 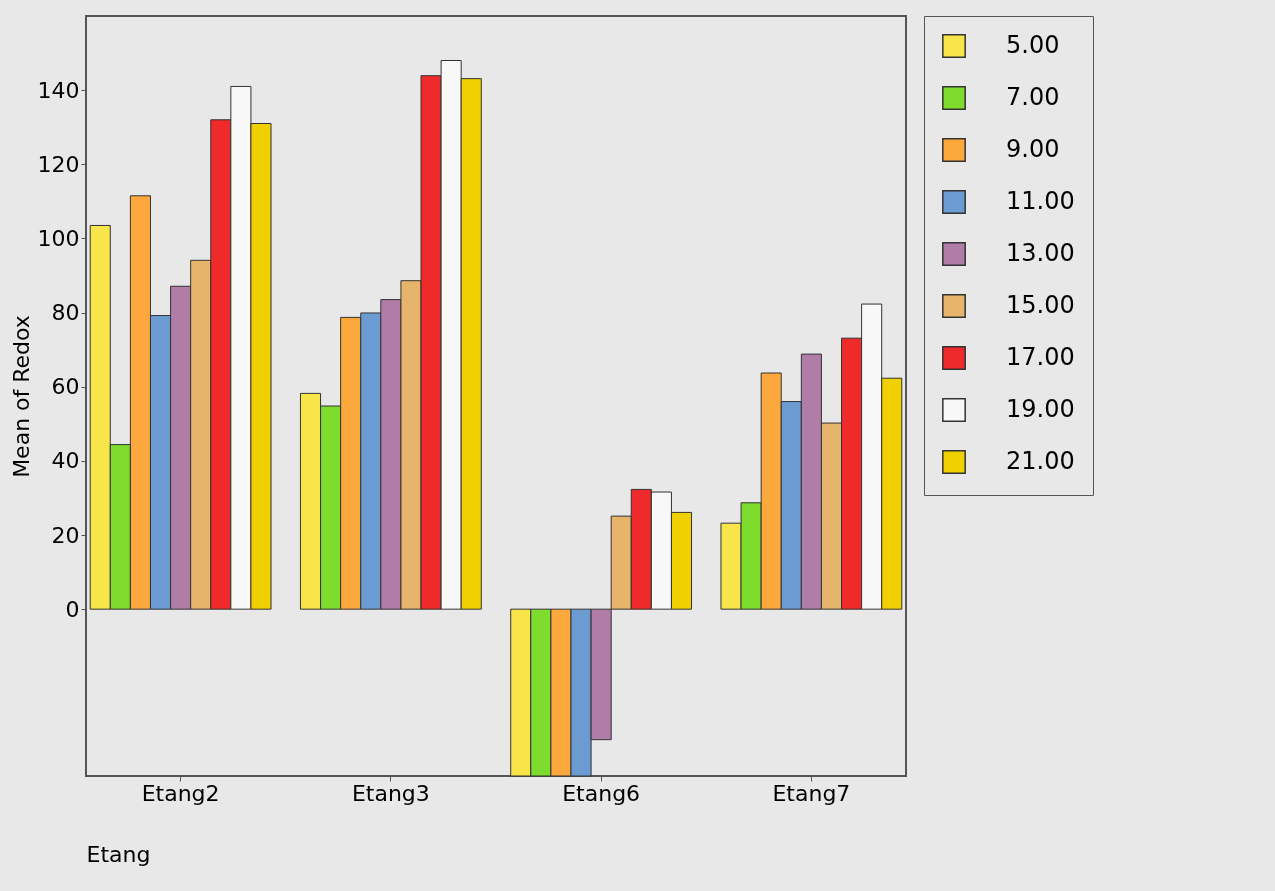 What do you see at coordinates (1033, 45) in the screenshot?
I see `legend-label: 5.00` at bounding box center [1033, 45].